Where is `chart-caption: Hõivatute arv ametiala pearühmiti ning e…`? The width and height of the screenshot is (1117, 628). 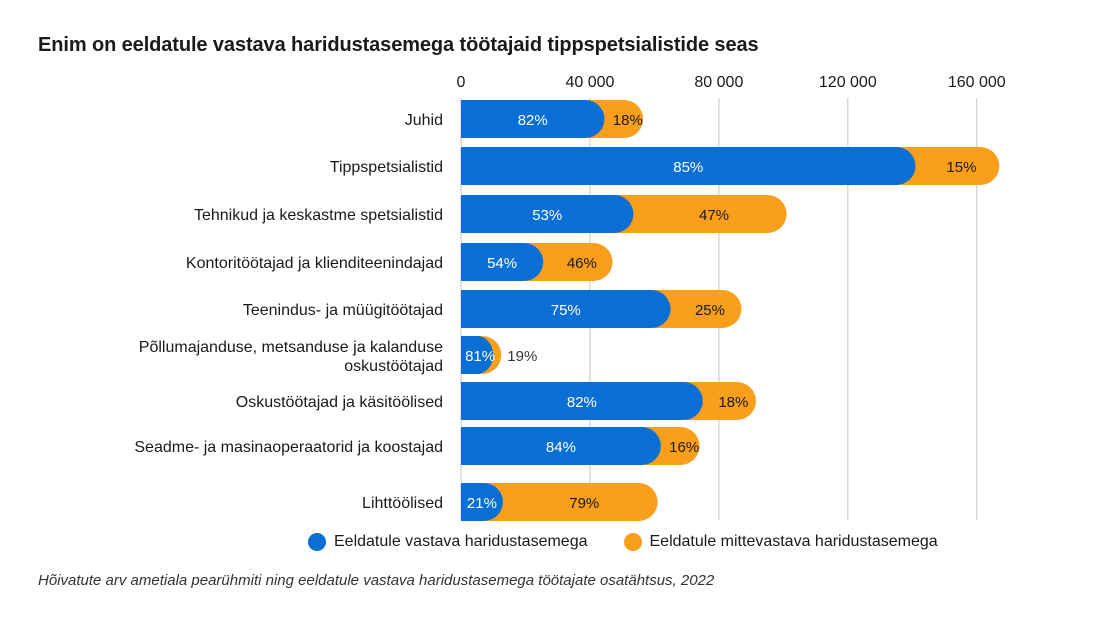 chart-caption: Hõivatute arv ametiala pearühmiti ning e… is located at coordinates (376, 580).